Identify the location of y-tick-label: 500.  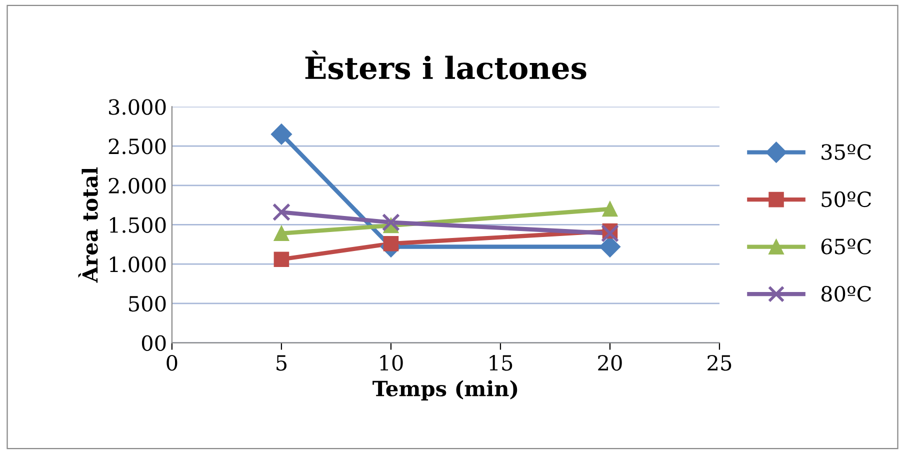
(147, 304).